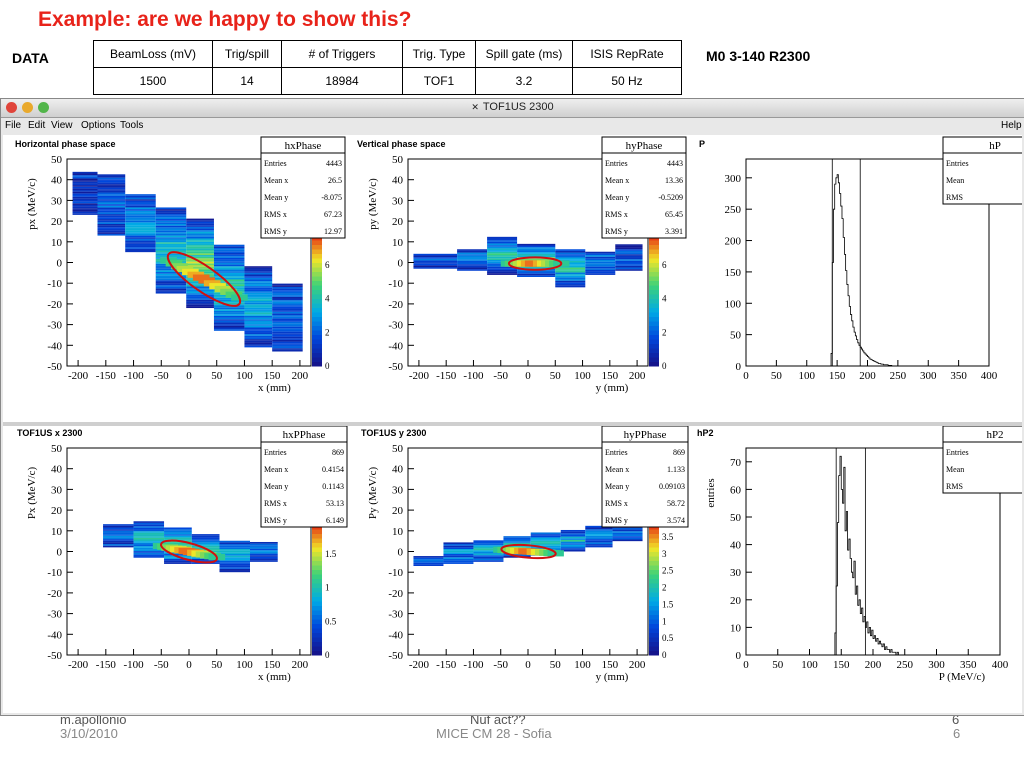 This screenshot has height=768, width=1024. I want to click on x-tick-label: 250, so click(905, 665).